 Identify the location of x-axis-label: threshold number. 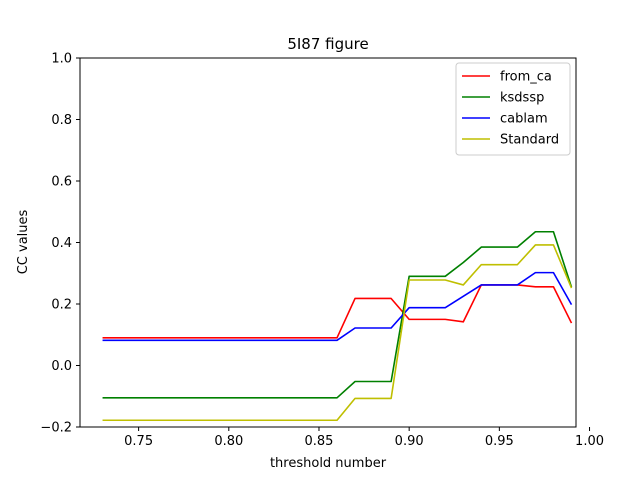
(328, 463).